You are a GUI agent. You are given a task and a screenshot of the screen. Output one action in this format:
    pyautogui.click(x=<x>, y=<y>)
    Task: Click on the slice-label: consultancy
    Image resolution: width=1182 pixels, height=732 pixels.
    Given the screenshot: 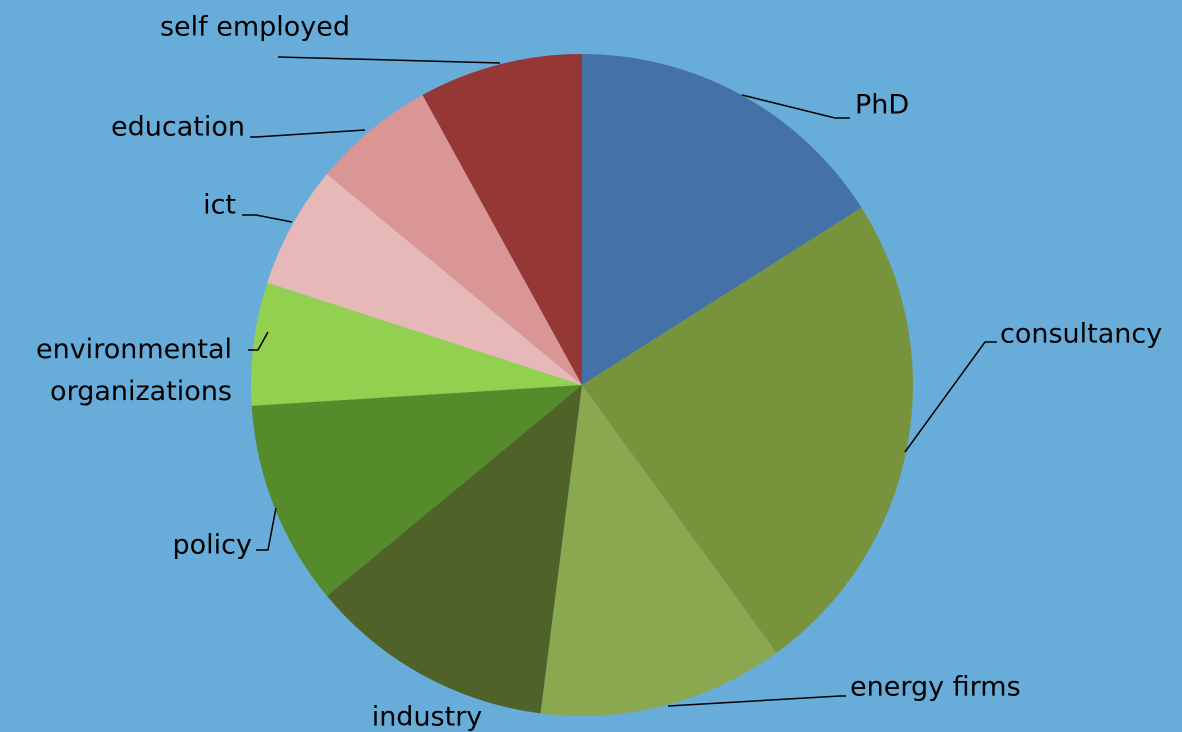 What is the action you would take?
    pyautogui.click(x=1081, y=334)
    